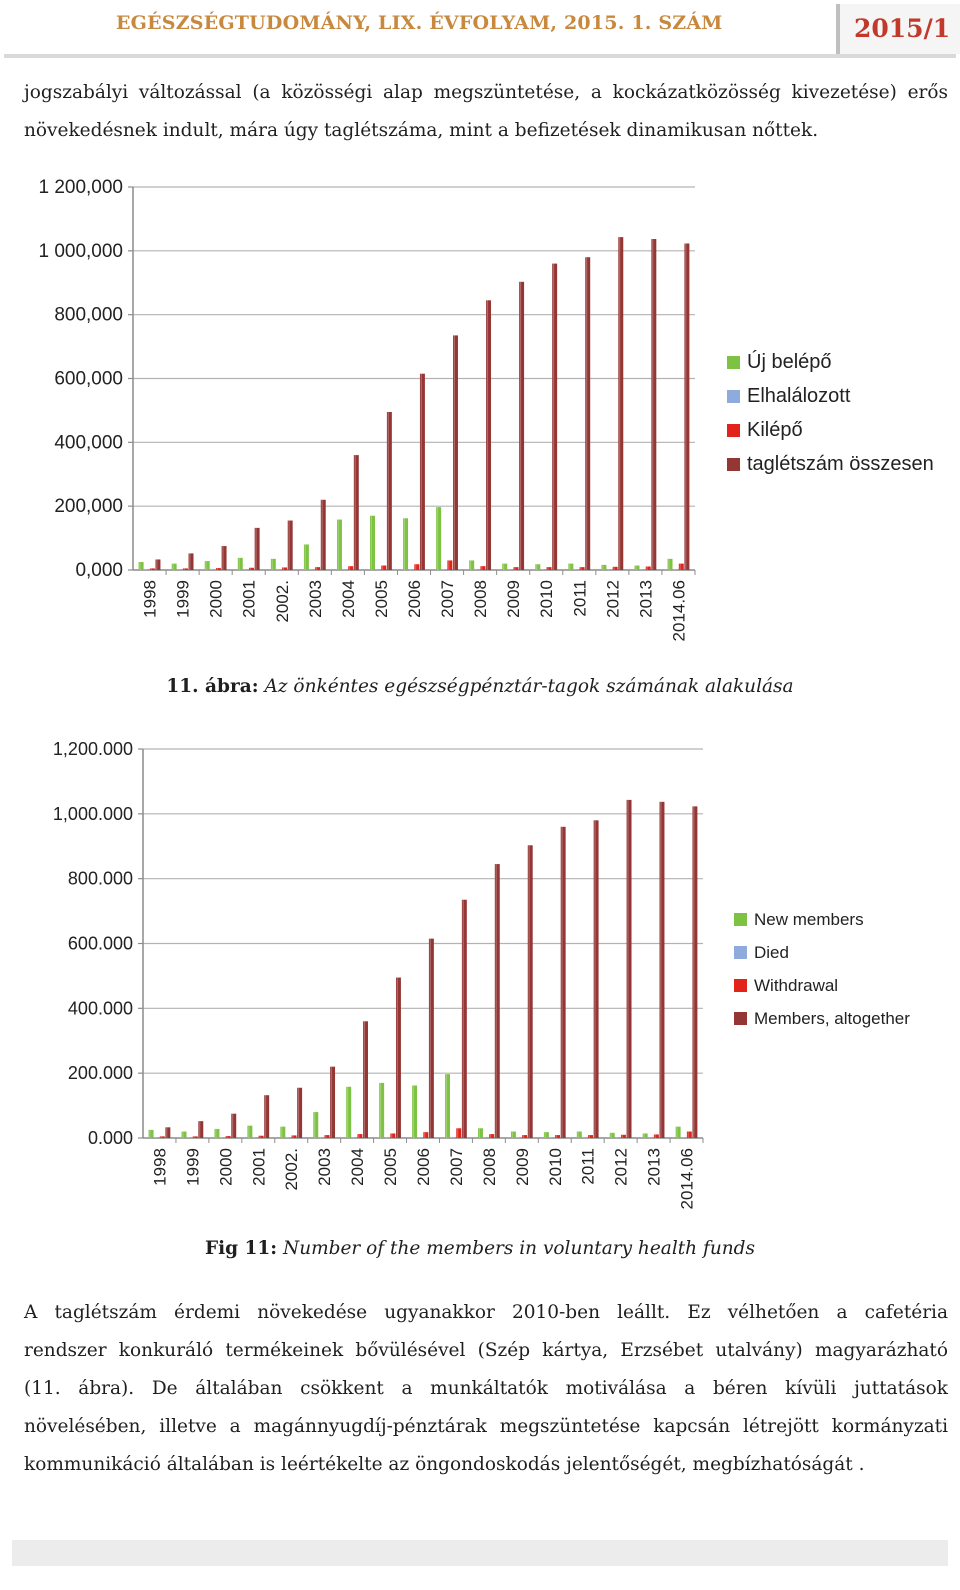 Image resolution: width=960 pixels, height=1590 pixels. What do you see at coordinates (775, 430) in the screenshot?
I see `legend-label: Kilépő` at bounding box center [775, 430].